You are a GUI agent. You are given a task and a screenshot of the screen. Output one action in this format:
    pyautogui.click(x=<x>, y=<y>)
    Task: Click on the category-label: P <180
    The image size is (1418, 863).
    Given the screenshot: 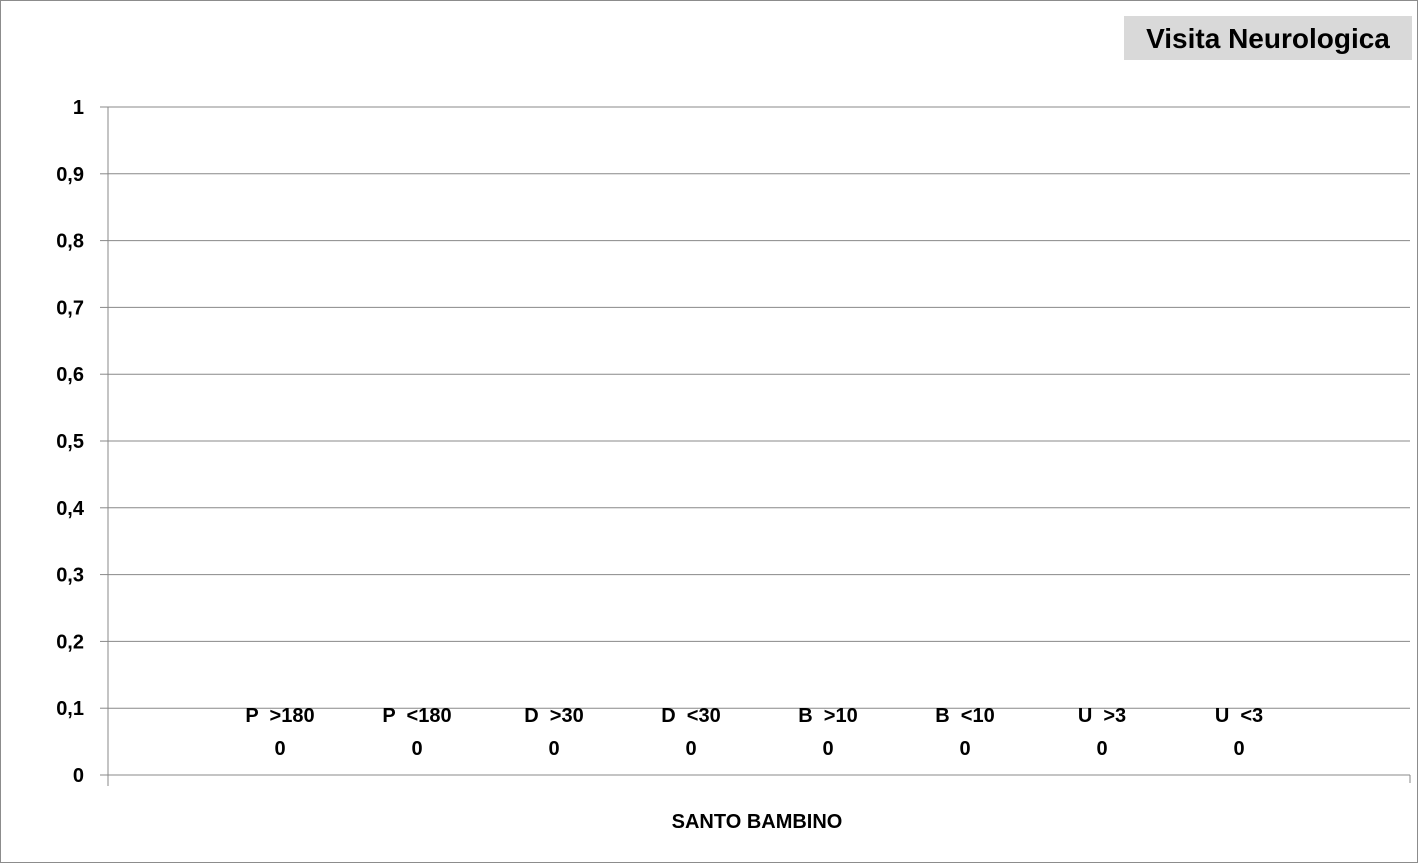 What is the action you would take?
    pyautogui.click(x=416, y=716)
    